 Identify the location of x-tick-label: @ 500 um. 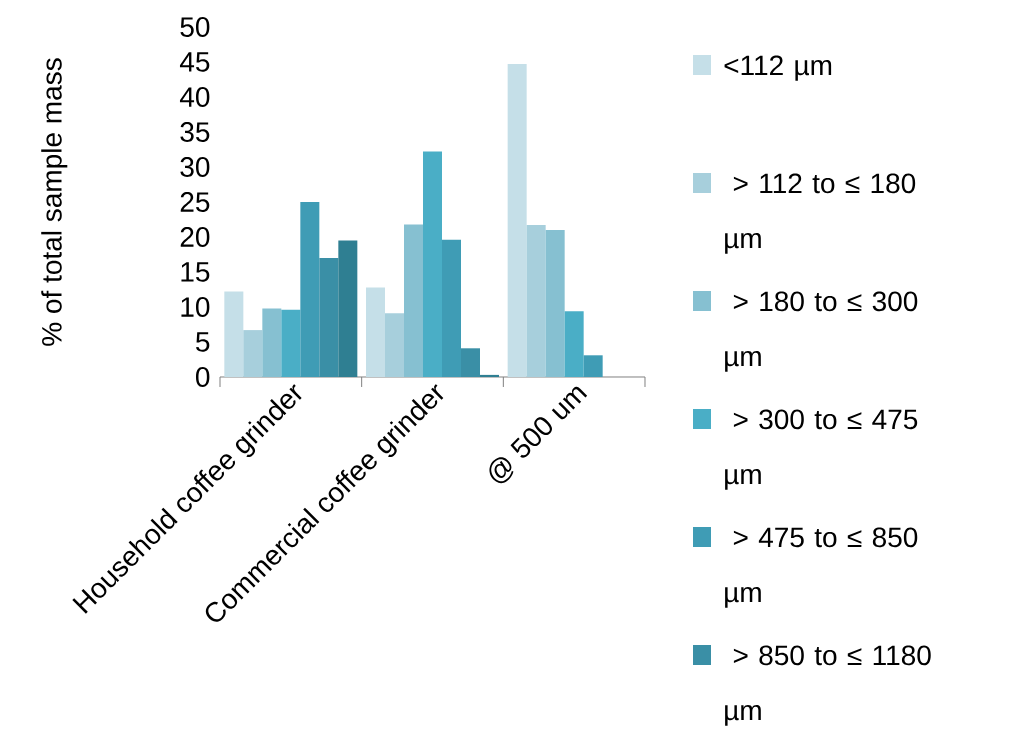
(538, 435).